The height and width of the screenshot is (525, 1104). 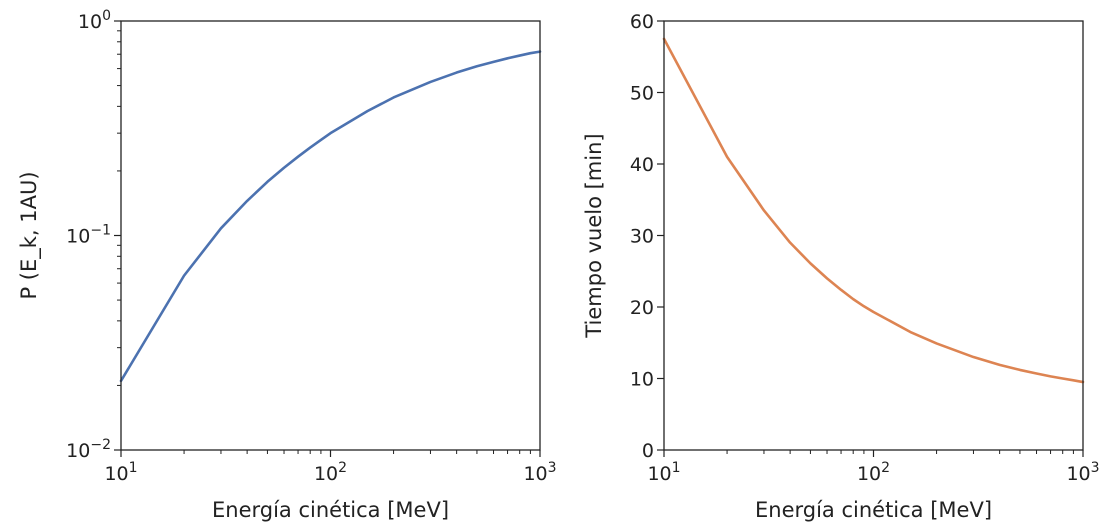 I want to click on y-tick-label: 40, so click(x=642, y=165).